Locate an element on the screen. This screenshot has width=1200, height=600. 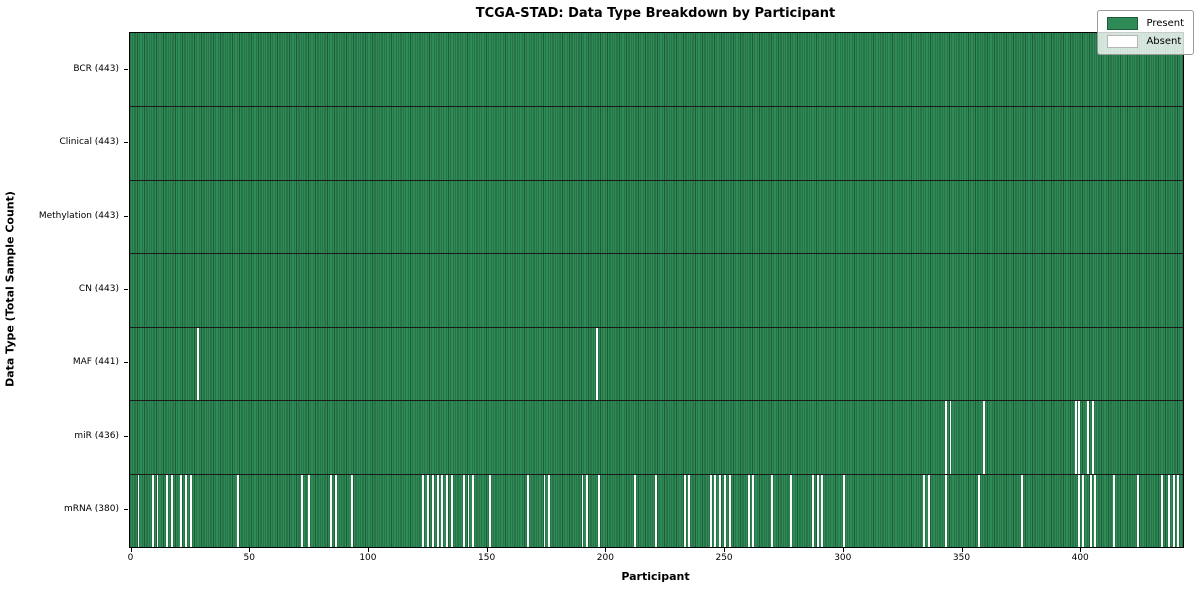
x-tick-label: 150 is located at coordinates (487, 558).